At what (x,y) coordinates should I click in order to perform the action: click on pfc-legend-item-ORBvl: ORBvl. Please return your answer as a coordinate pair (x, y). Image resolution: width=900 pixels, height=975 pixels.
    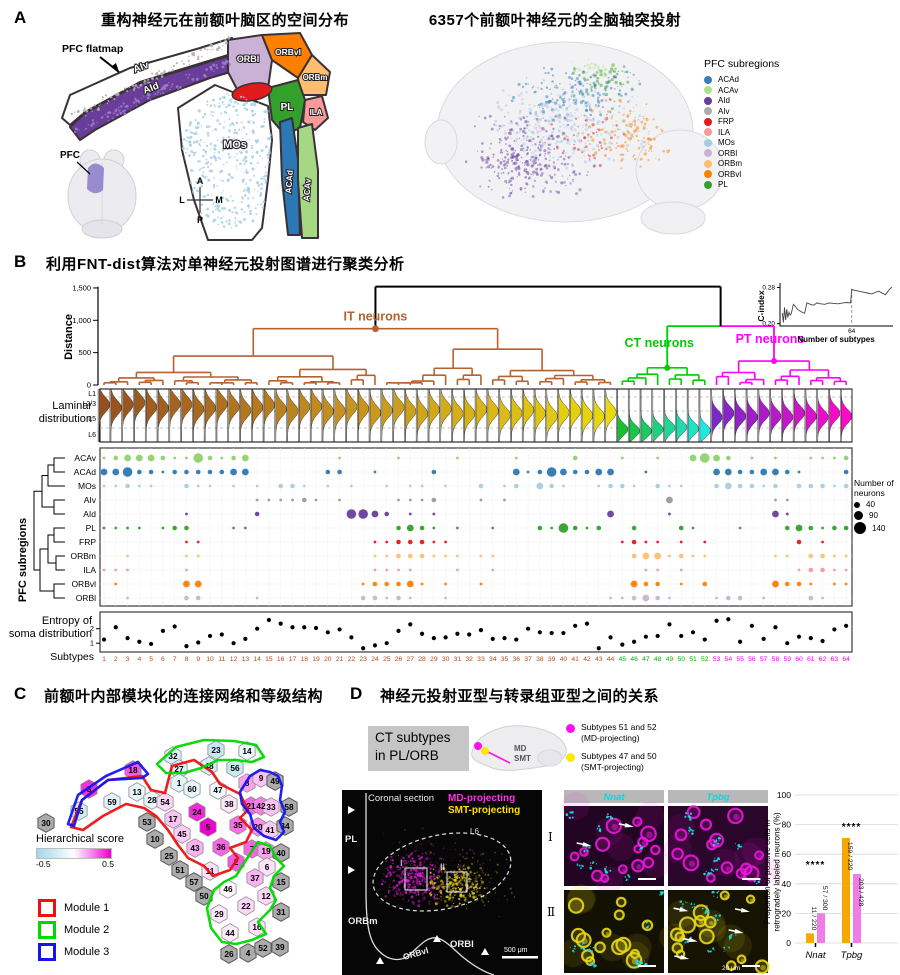
    Looking at the image, I should click on (741, 174).